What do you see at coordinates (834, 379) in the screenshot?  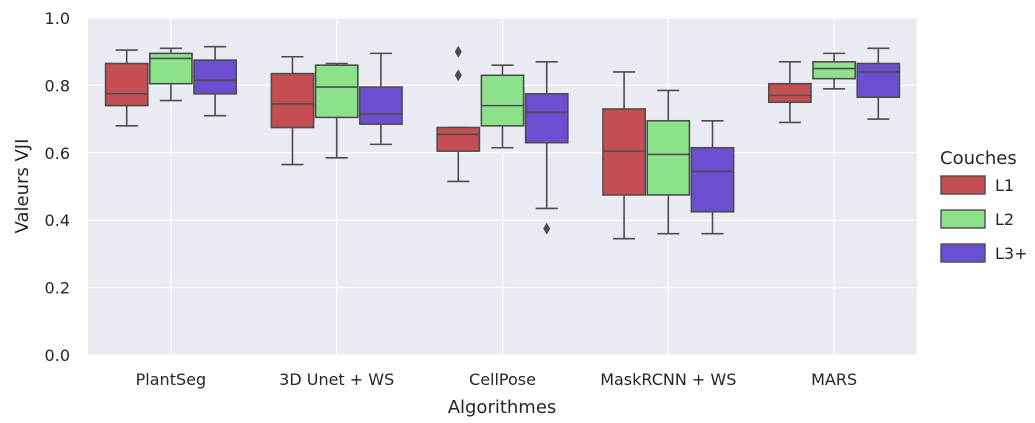 I see `x-tick-label: MARS` at bounding box center [834, 379].